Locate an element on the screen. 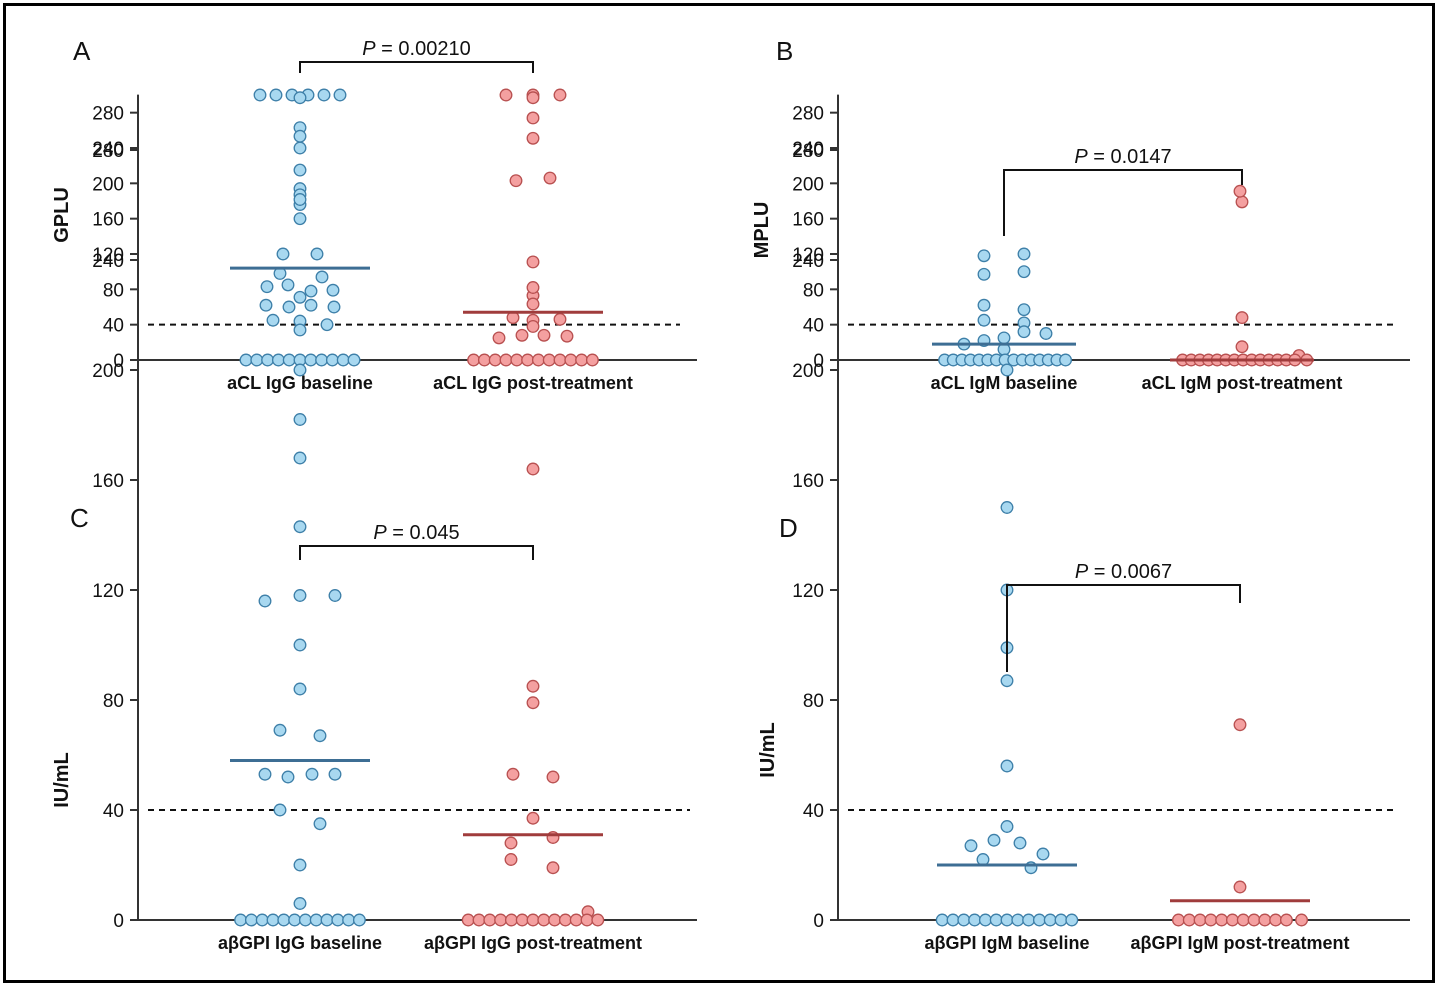 This screenshot has height=990, width=1445. category-label: aβGPI IgM baseline is located at coordinates (1006, 943).